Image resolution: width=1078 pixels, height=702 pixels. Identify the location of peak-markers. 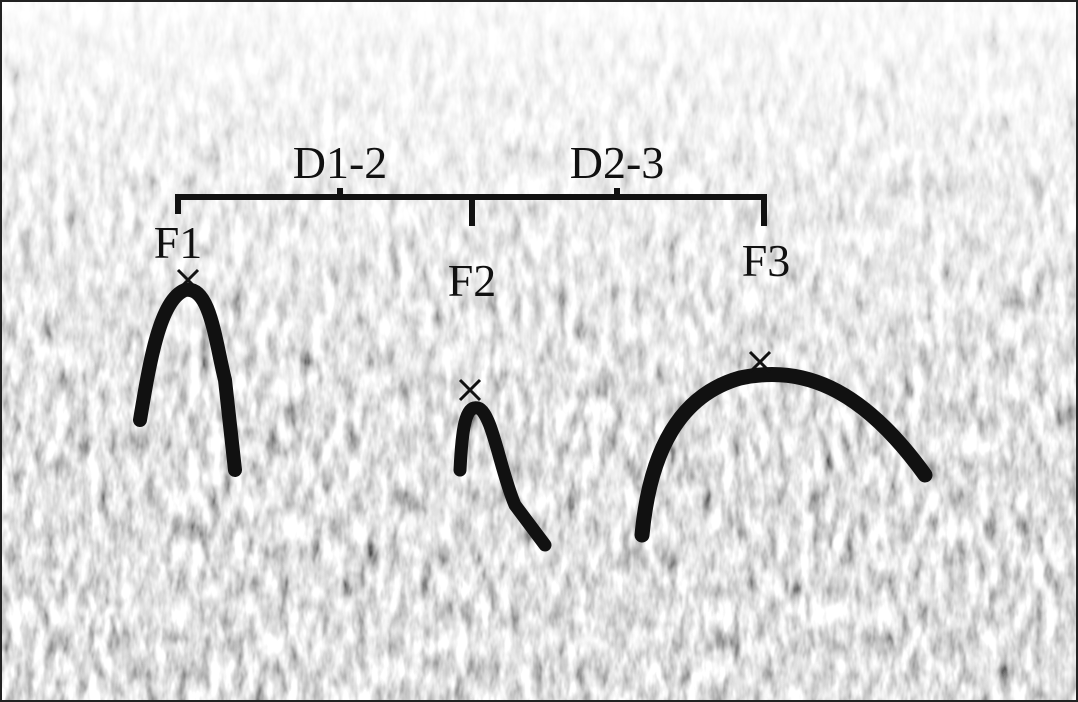
(474, 335).